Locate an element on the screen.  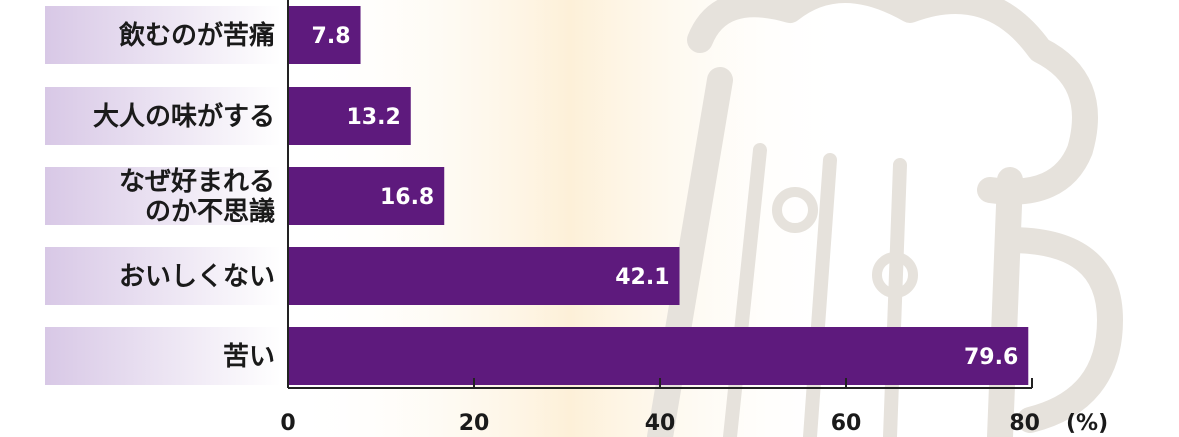
bar-value-label: 42.1 is located at coordinates (642, 277).